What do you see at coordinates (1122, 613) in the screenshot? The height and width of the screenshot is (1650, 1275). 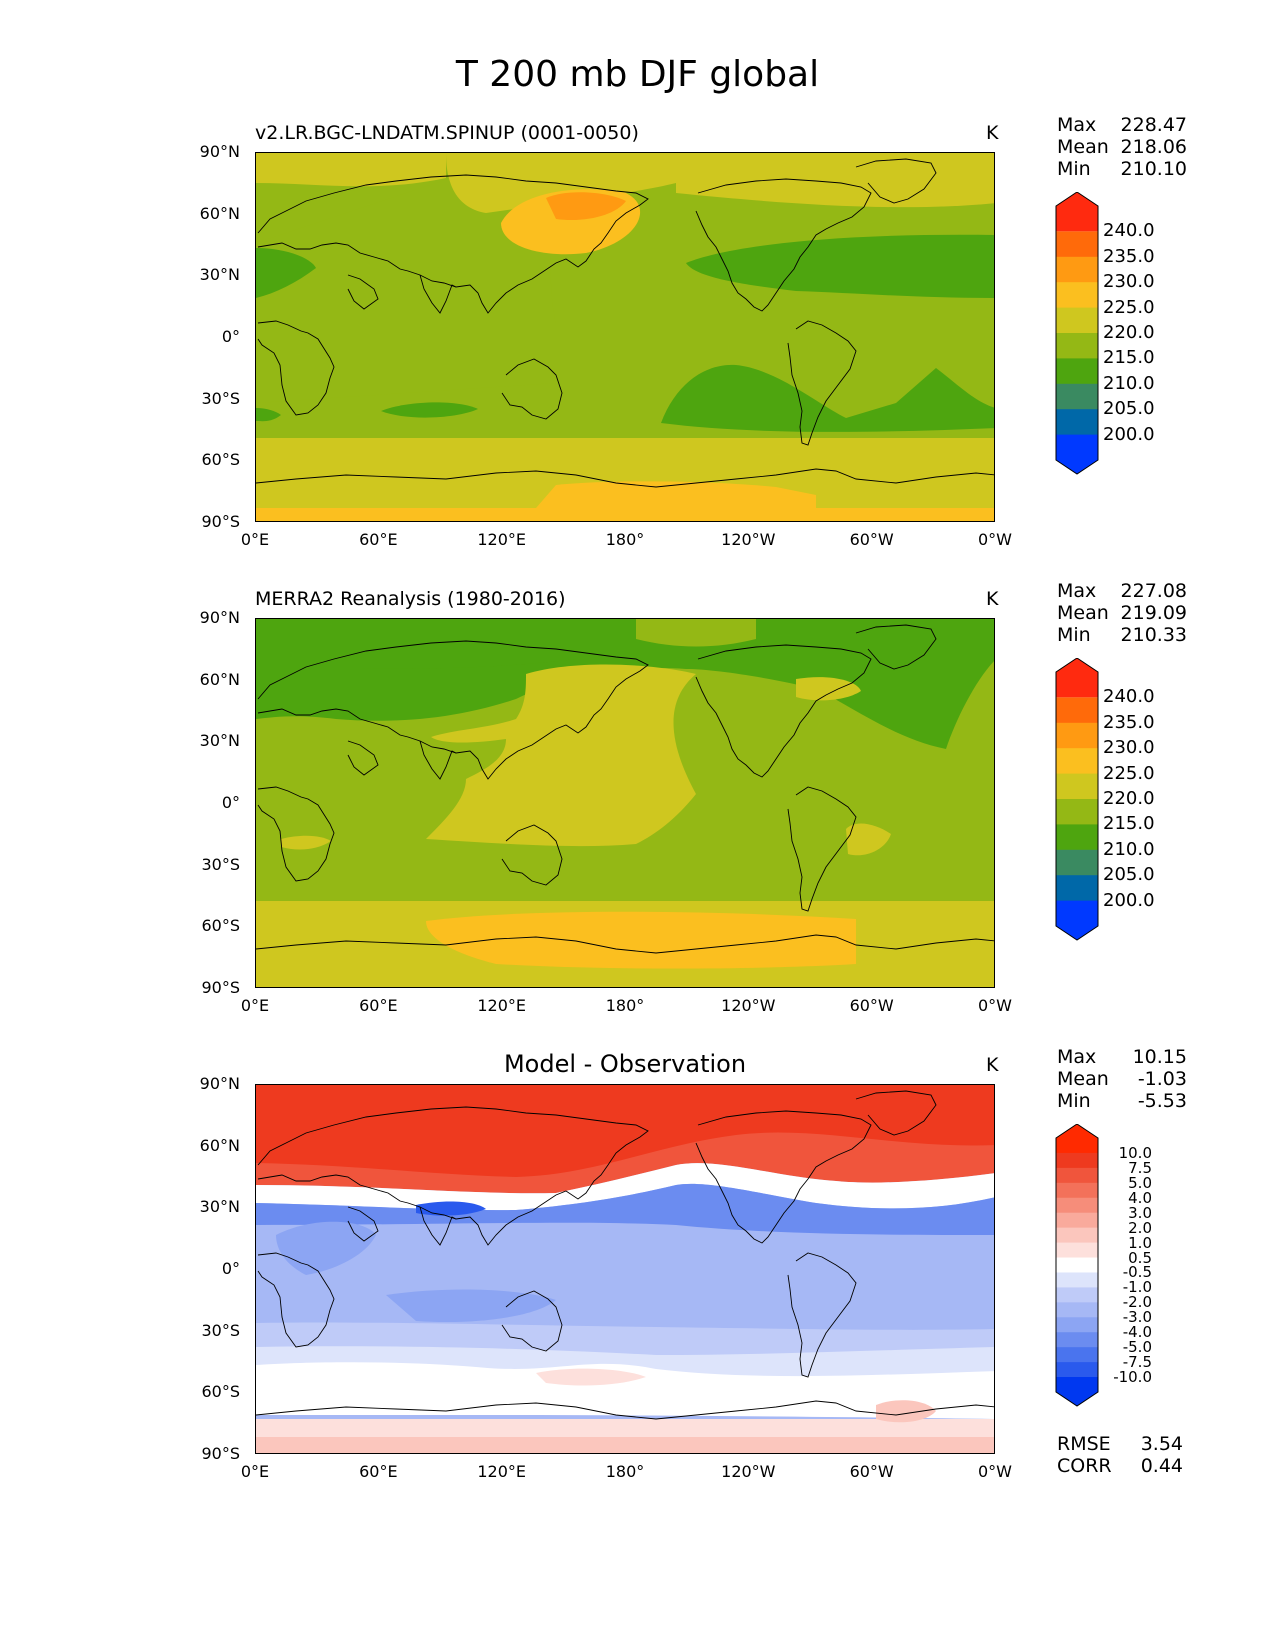 I see `stats-block: Max 227.08 Mean 219.09 Min 210.33` at bounding box center [1122, 613].